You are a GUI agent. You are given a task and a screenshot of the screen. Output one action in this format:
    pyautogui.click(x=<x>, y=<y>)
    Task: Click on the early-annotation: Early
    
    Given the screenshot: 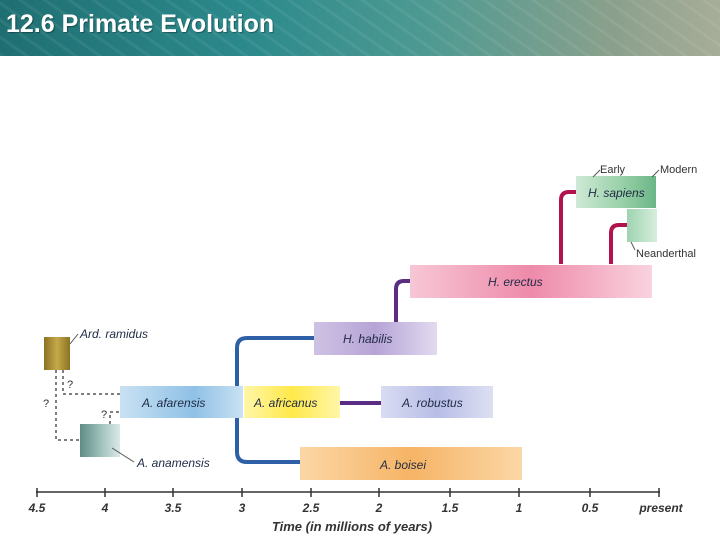 What is the action you would take?
    pyautogui.click(x=613, y=170)
    